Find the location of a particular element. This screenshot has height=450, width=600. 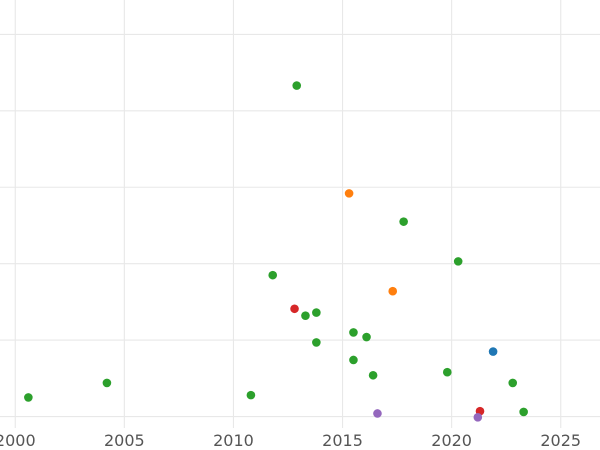

x-axis-tick-labels: 2000 2005 2010 2015 2020 2025 is located at coordinates (290, 440).